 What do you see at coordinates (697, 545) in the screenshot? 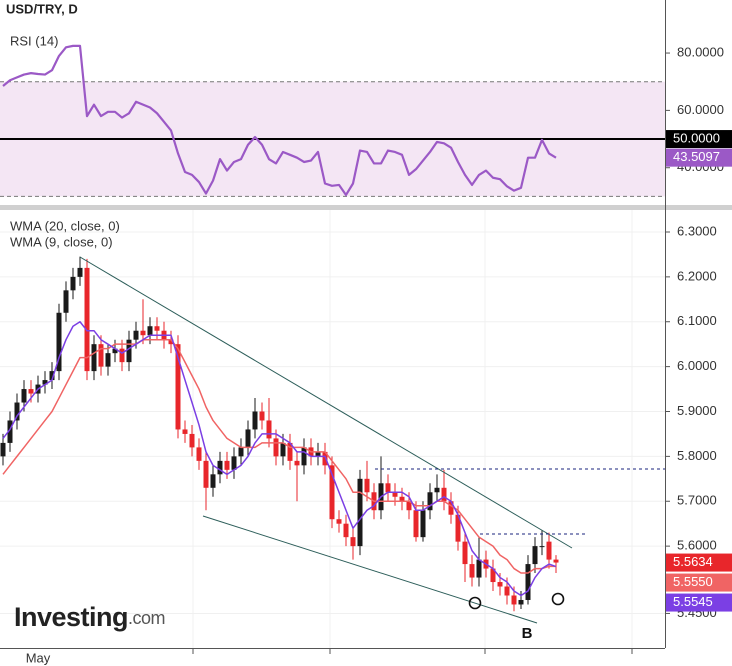
I see `y-tick-label: 5.6000` at bounding box center [697, 545].